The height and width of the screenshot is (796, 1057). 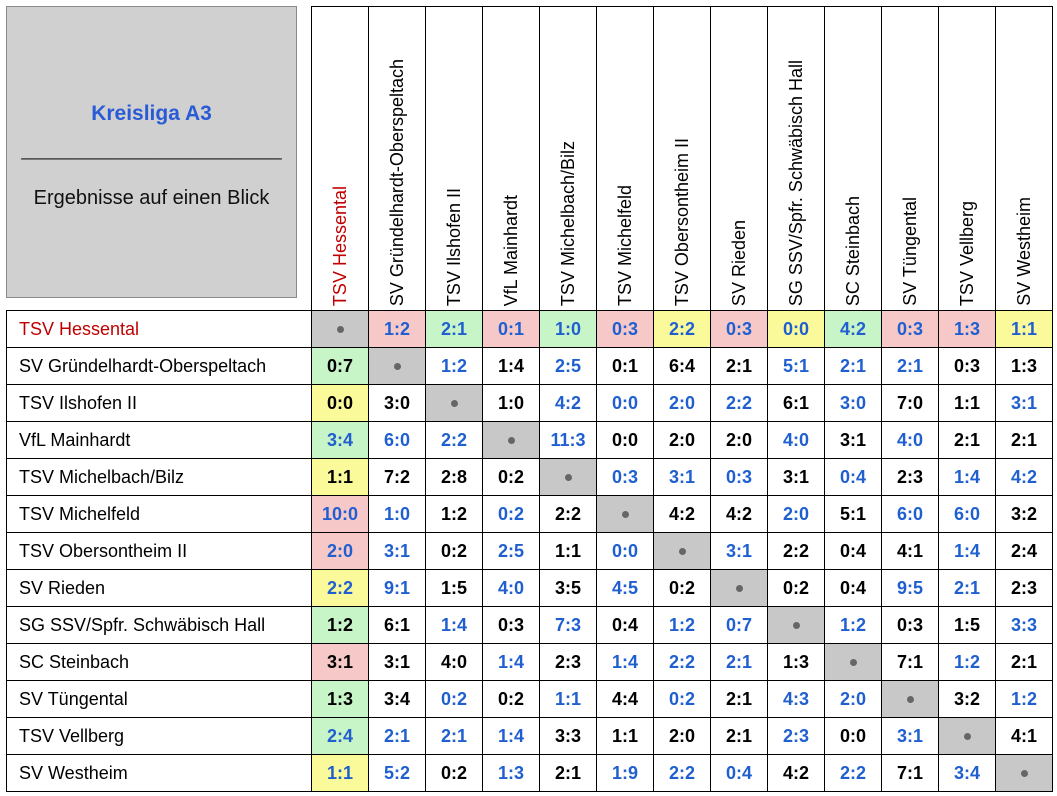 What do you see at coordinates (80, 513) in the screenshot?
I see `row-header-label: TSV Michelfeld` at bounding box center [80, 513].